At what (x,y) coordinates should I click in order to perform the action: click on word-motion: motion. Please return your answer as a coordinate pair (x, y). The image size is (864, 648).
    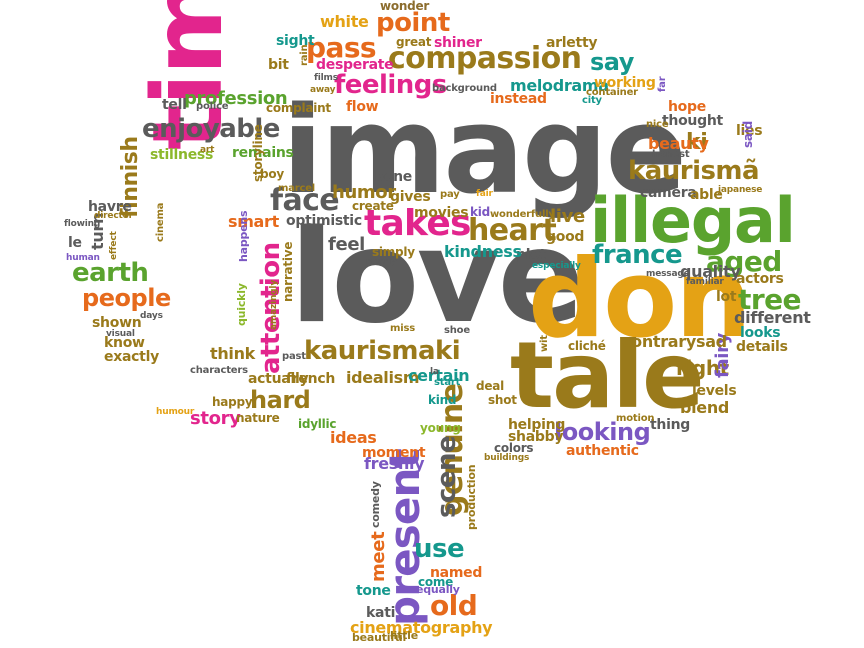
    Looking at the image, I should click on (635, 418).